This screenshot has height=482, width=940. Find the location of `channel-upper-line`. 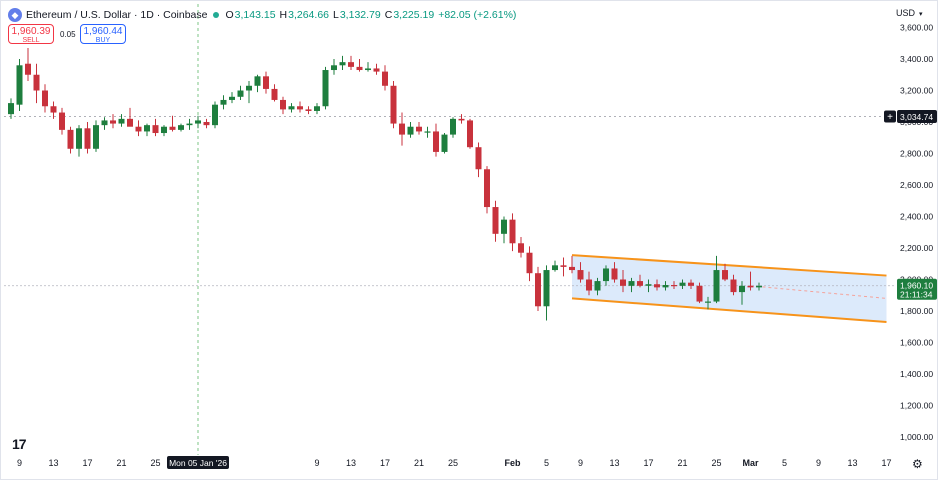

channel-upper-line is located at coordinates (729, 265).